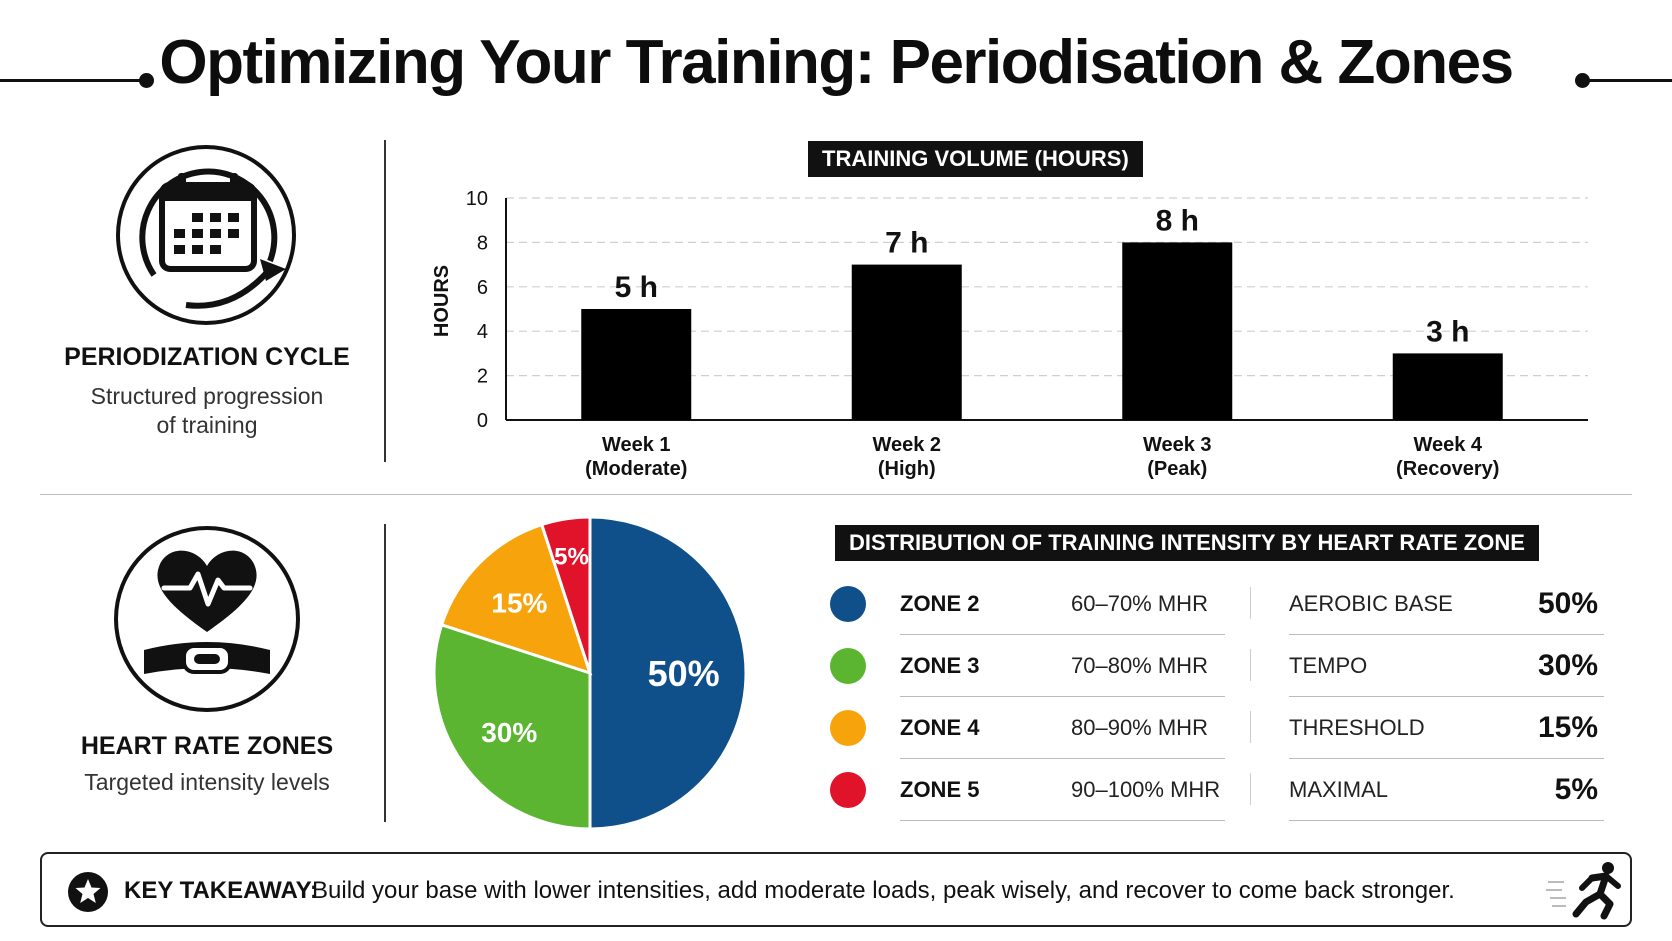 This screenshot has width=1672, height=941. What do you see at coordinates (848, 604) in the screenshot?
I see `zone-2-swatch` at bounding box center [848, 604].